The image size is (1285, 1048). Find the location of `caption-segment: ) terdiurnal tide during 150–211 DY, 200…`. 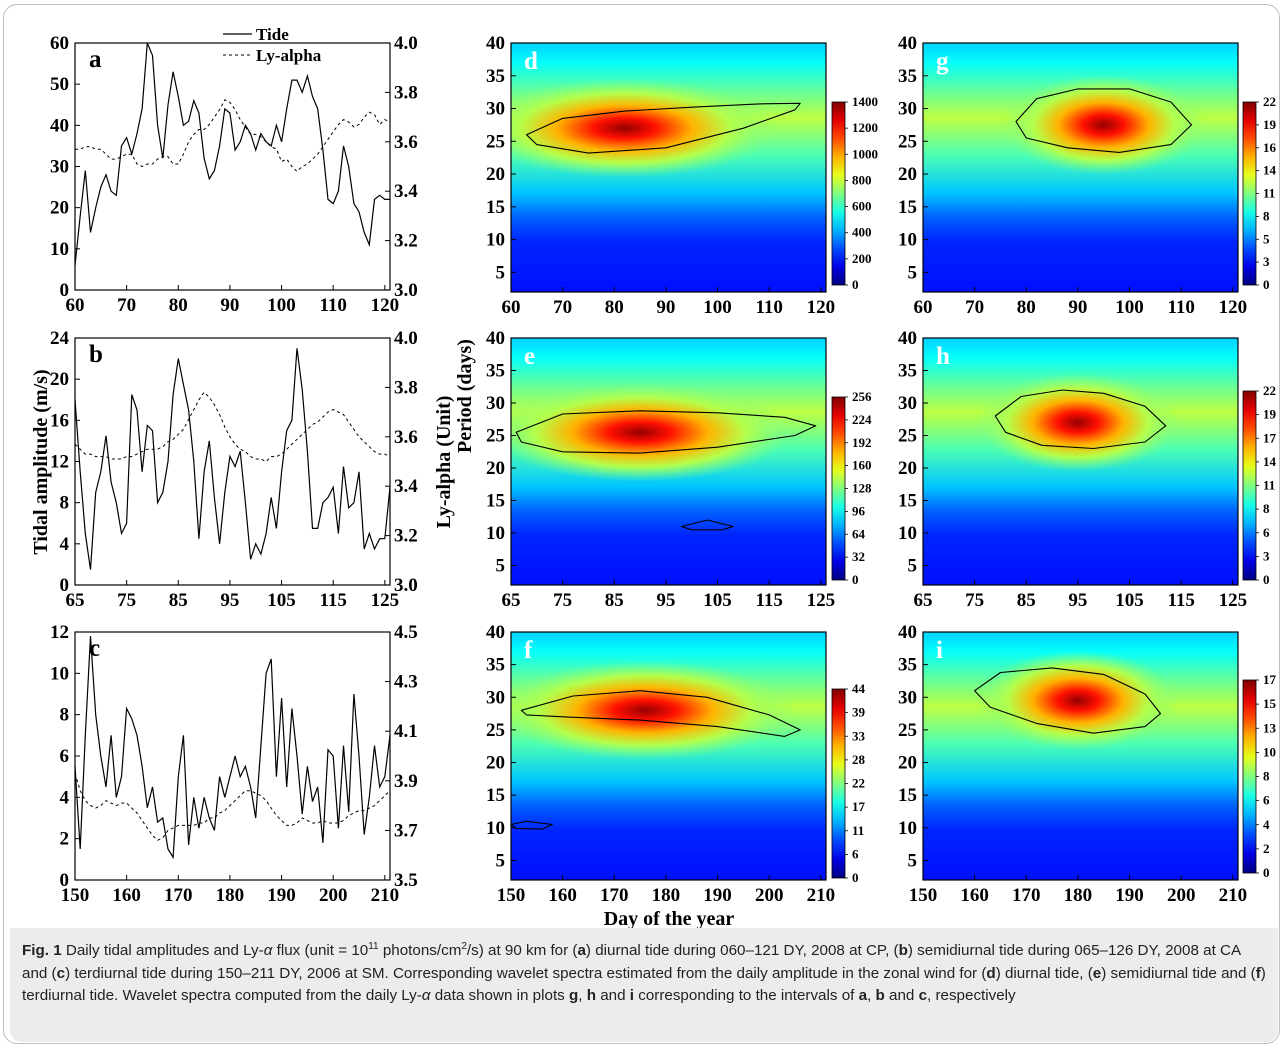

caption-segment: ) terdiurnal tide during 150–211 DY, 200… is located at coordinates (526, 973).